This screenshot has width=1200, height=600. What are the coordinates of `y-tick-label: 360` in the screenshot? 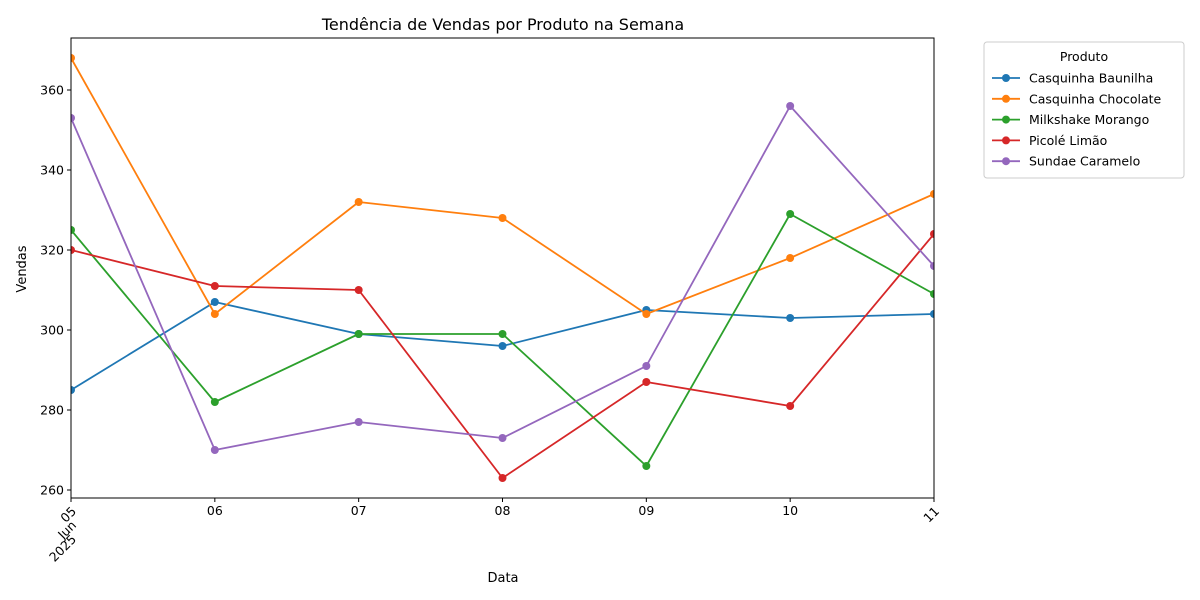 It's located at (52, 90).